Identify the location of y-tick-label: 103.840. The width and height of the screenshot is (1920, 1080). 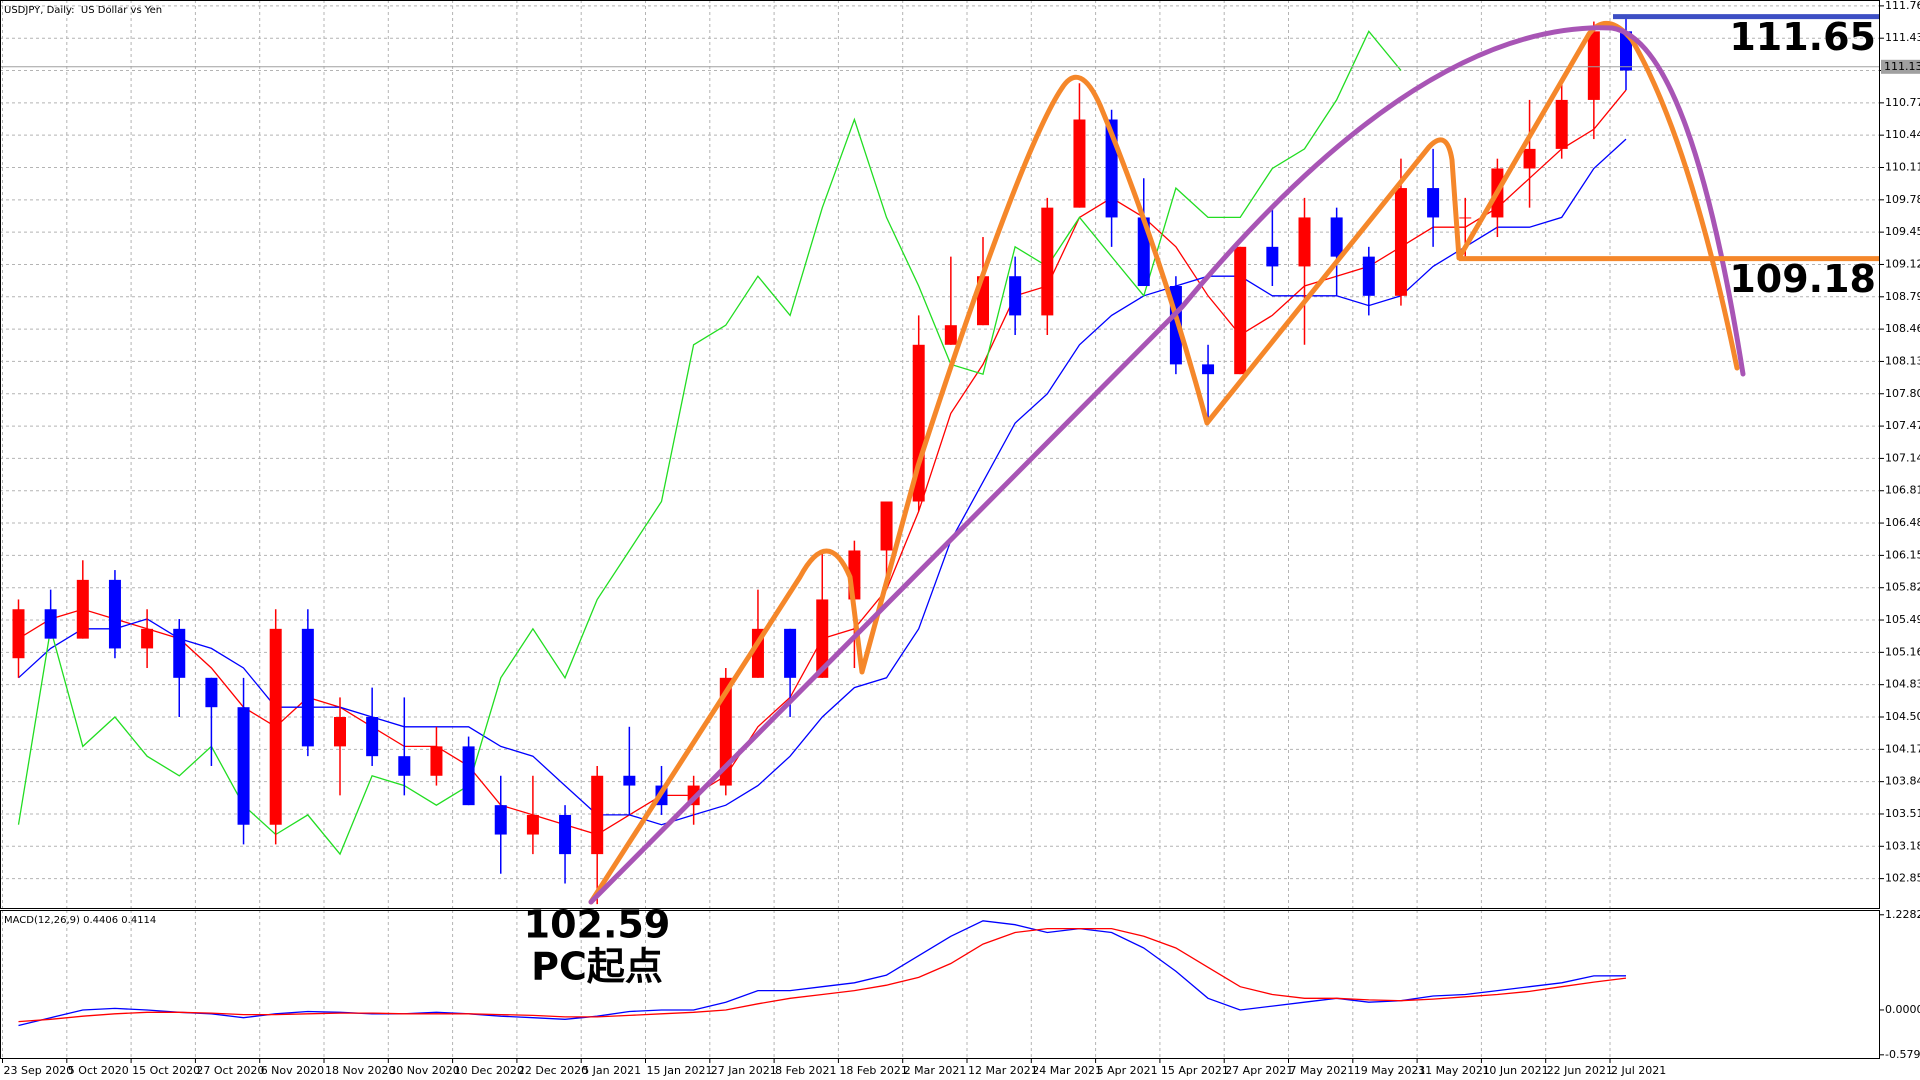
(1902, 781).